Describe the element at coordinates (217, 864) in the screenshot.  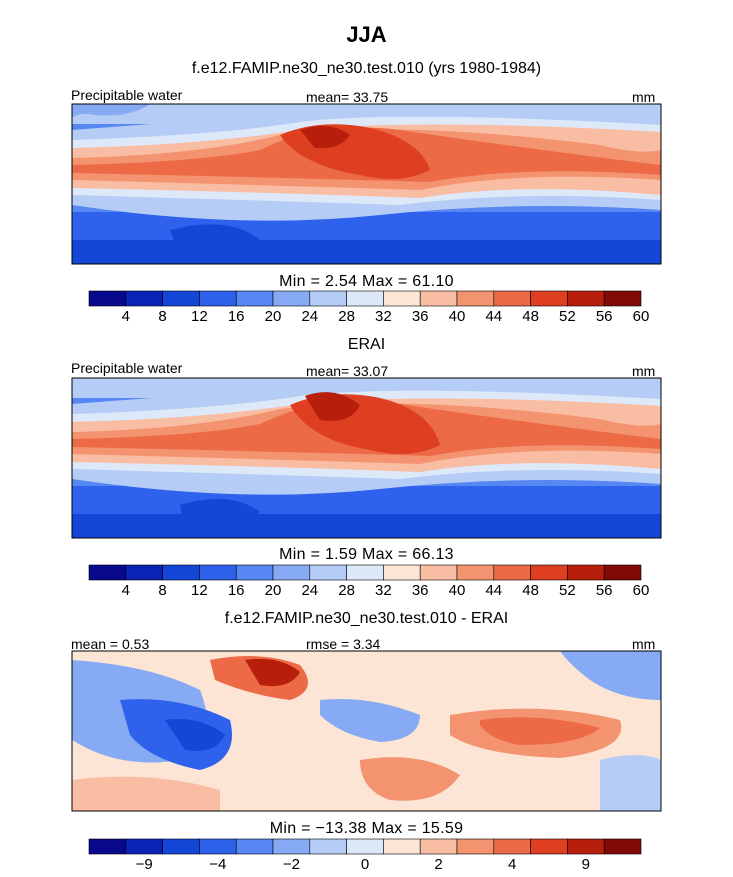
I see `colorbar-tick-label: −4` at that location.